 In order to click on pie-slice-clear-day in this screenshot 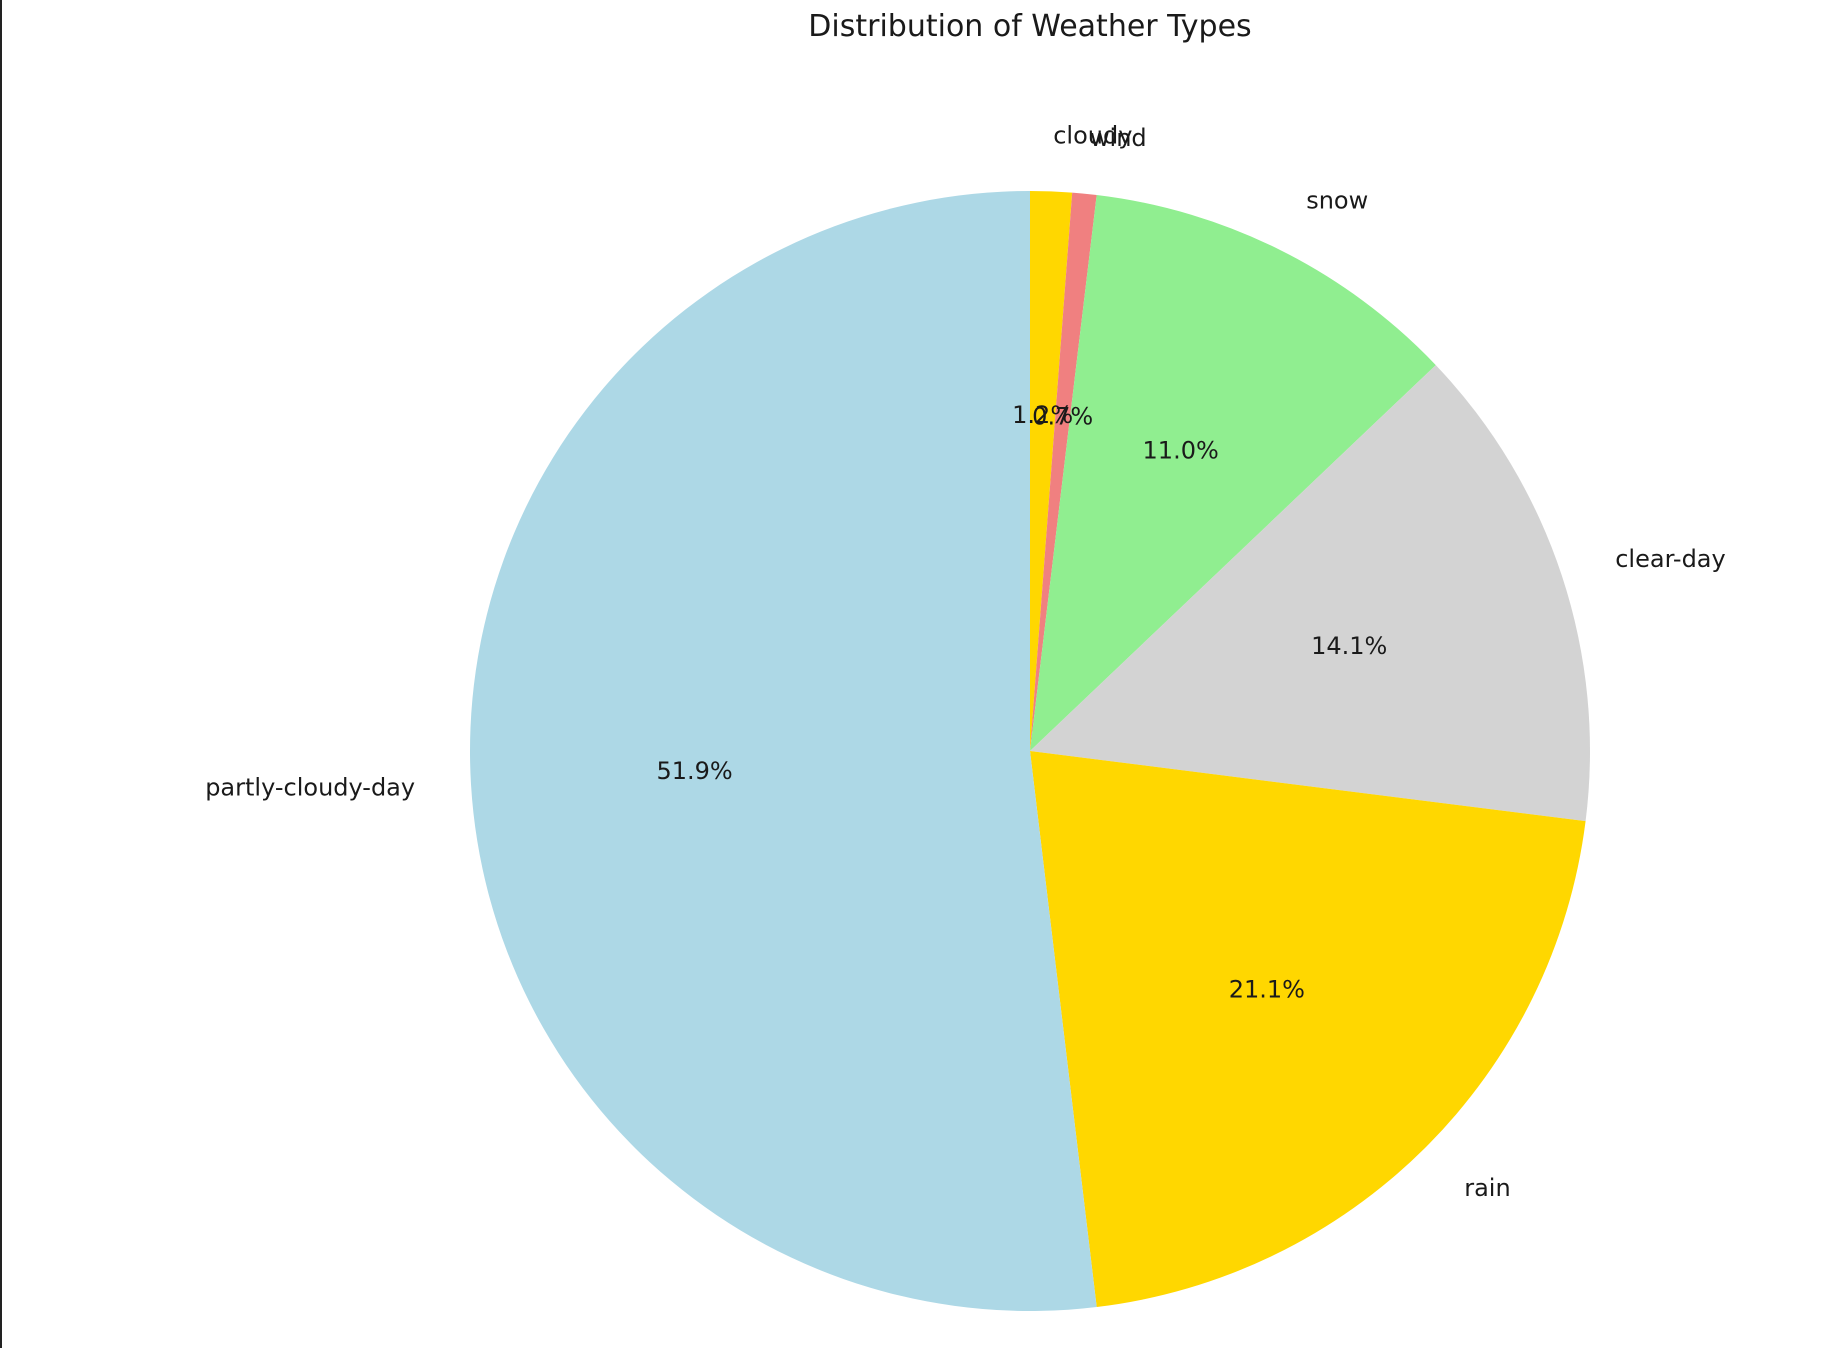, I will do `click(1310, 593)`.